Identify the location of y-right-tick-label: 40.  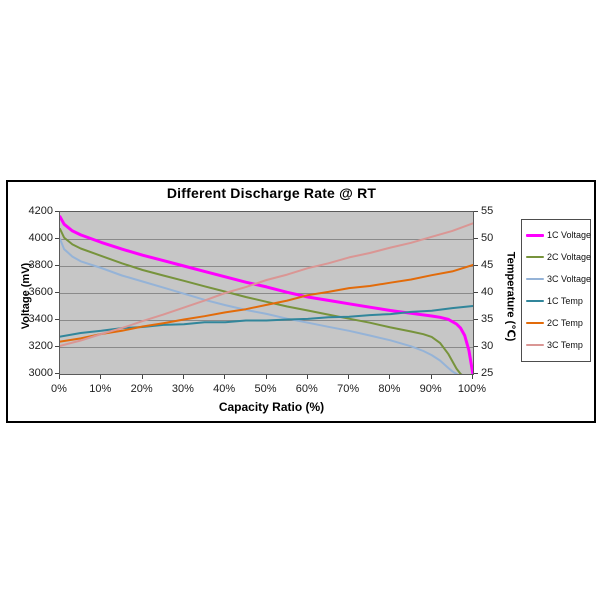
(487, 292).